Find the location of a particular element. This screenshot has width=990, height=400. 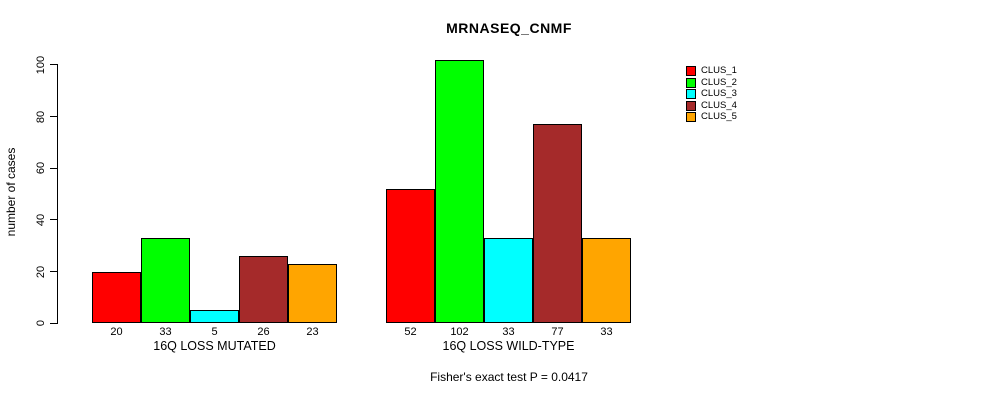

legend-label-clus-4: CLUS_4 is located at coordinates (719, 105).